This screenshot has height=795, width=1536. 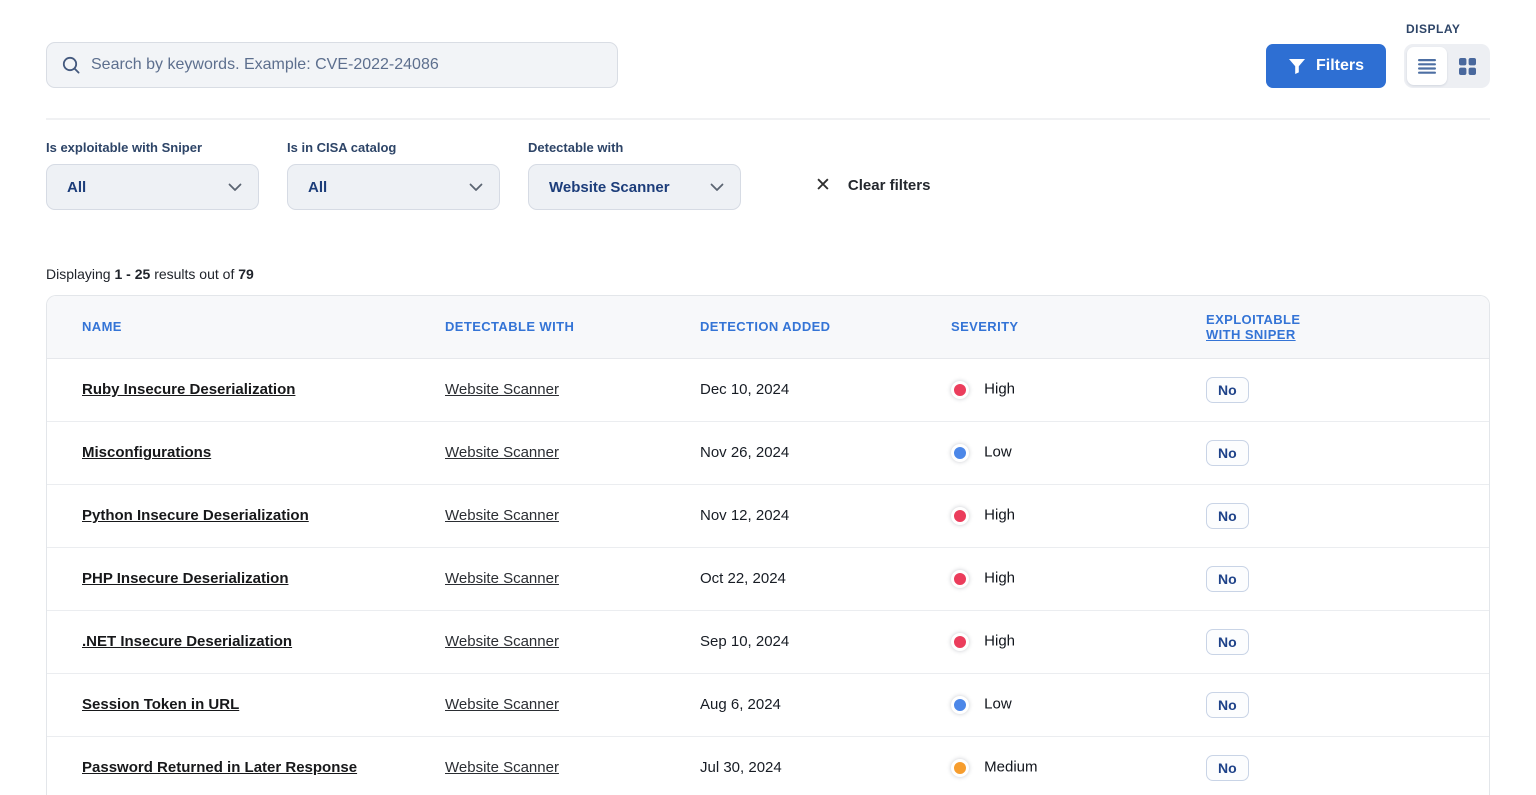 I want to click on dropdown-value: Website Scanner, so click(x=609, y=187).